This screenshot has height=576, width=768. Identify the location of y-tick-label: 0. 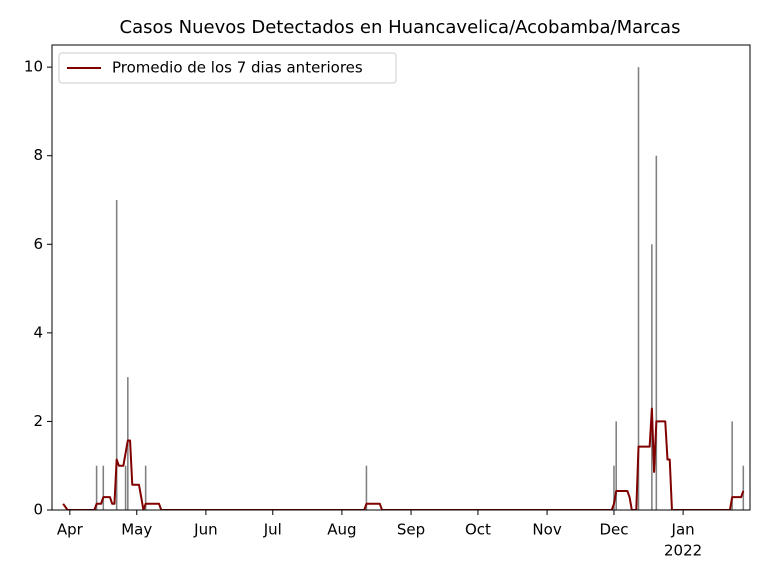
(38, 510).